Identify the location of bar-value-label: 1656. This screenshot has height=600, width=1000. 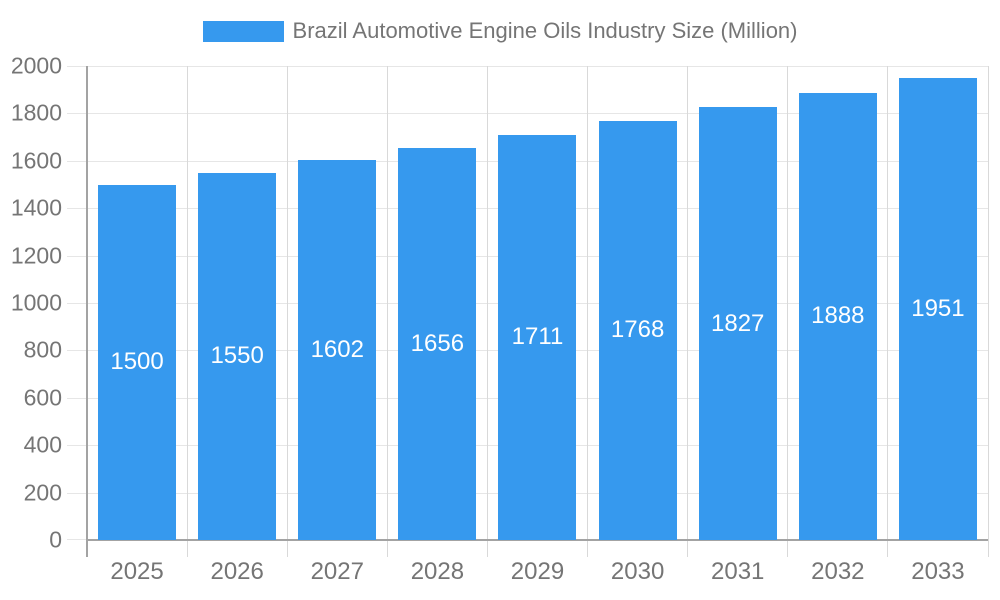
(437, 343).